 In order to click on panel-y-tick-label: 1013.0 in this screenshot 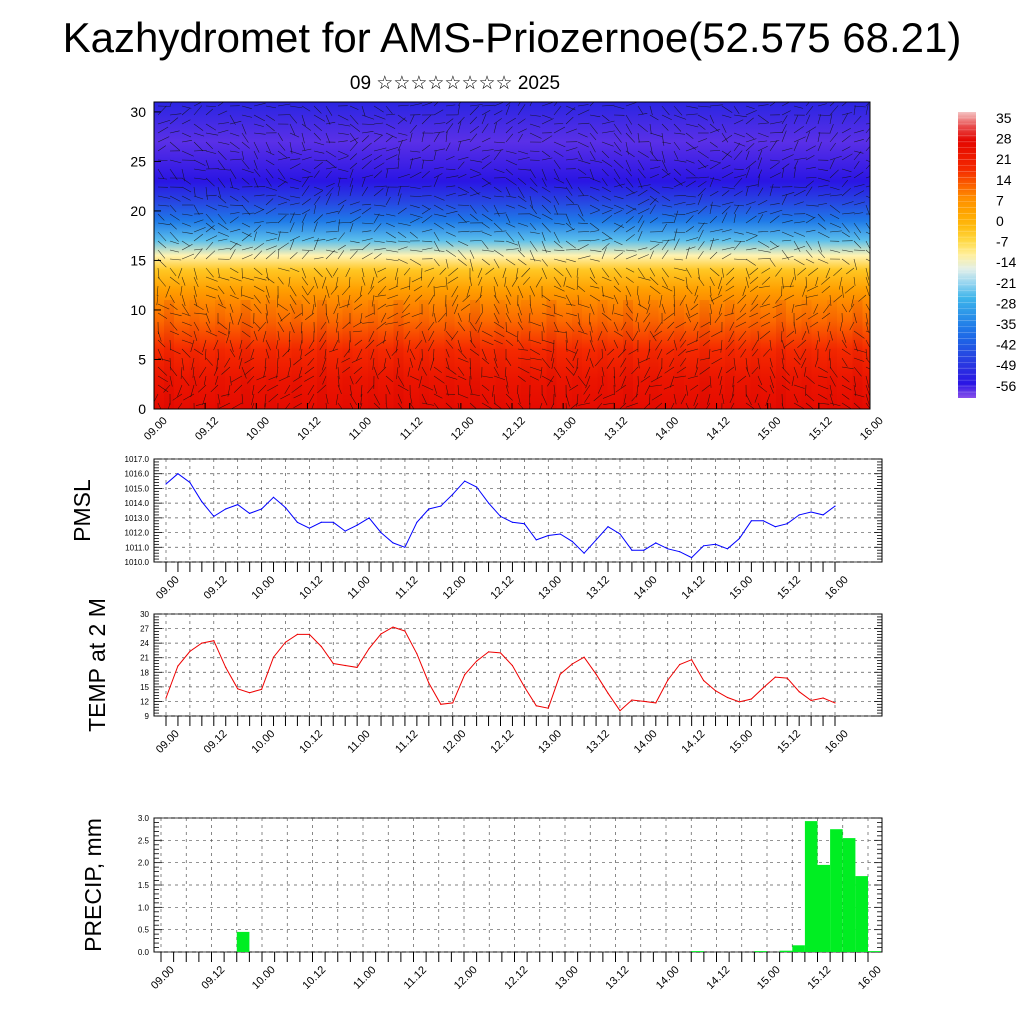, I will do `click(137, 518)`.